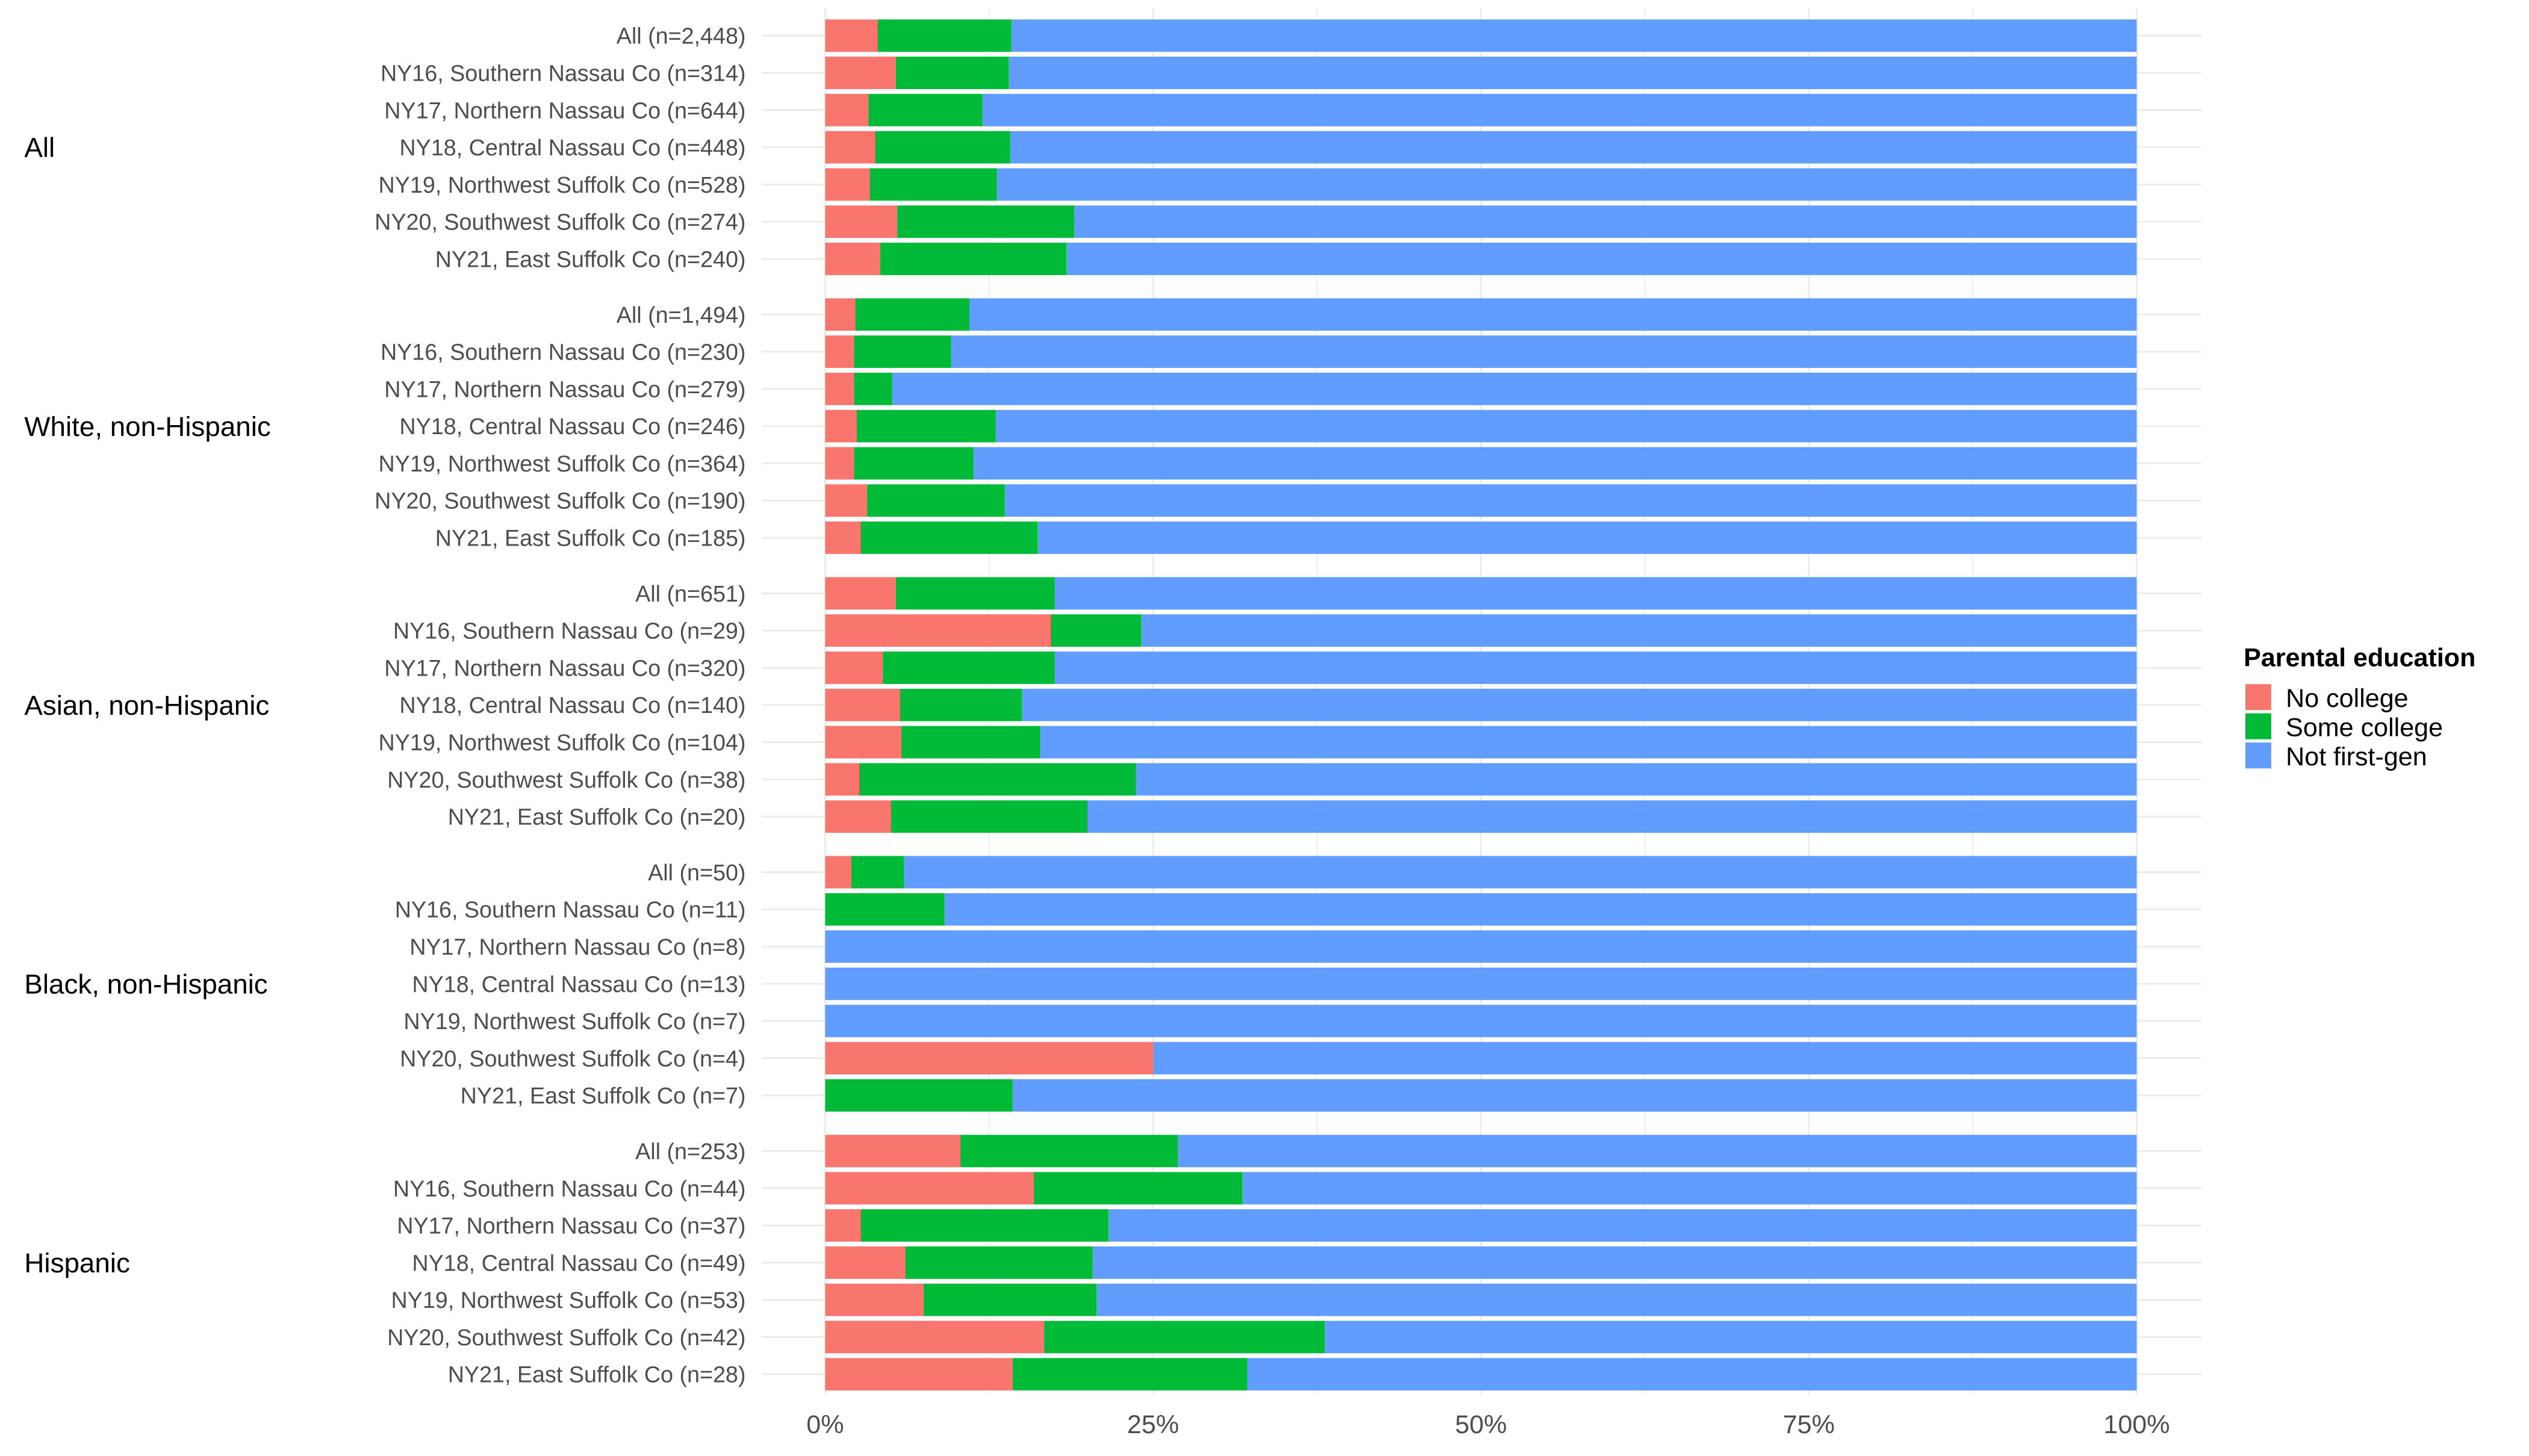 The height and width of the screenshot is (1456, 2529). I want to click on row-label: NY20, Southwest Suffolk Co (n=42), so click(566, 1338).